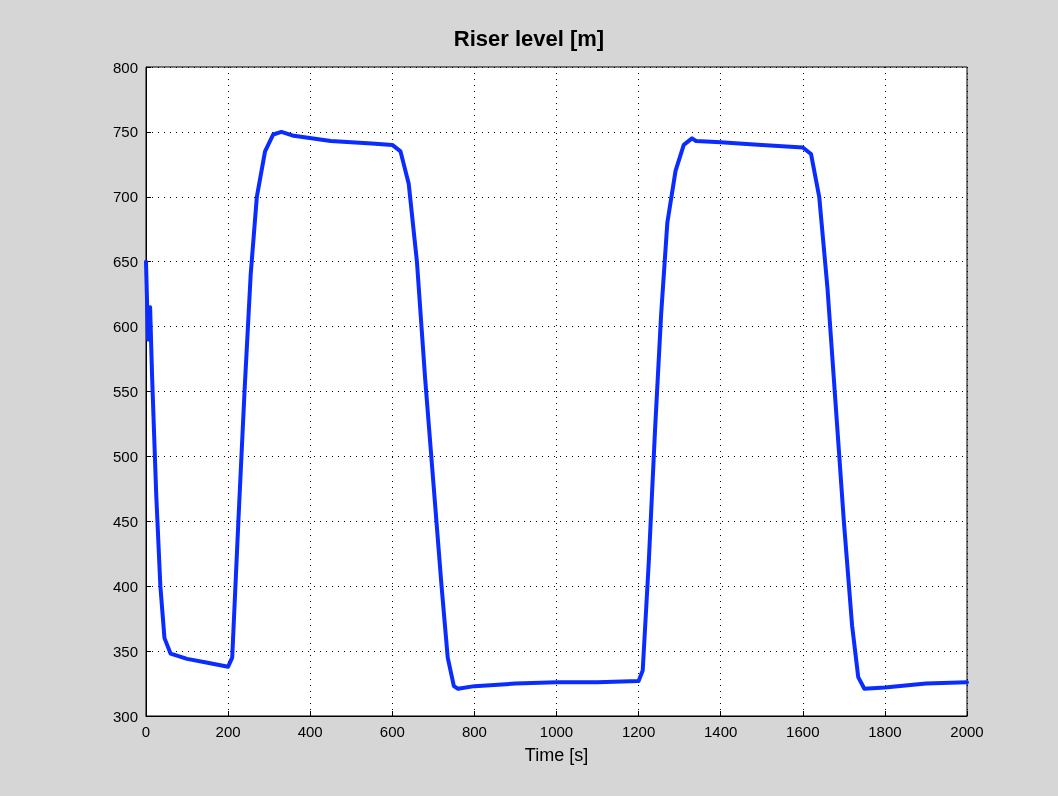 The image size is (1058, 796). What do you see at coordinates (556, 755) in the screenshot?
I see `x-axis-title: Time [s]` at bounding box center [556, 755].